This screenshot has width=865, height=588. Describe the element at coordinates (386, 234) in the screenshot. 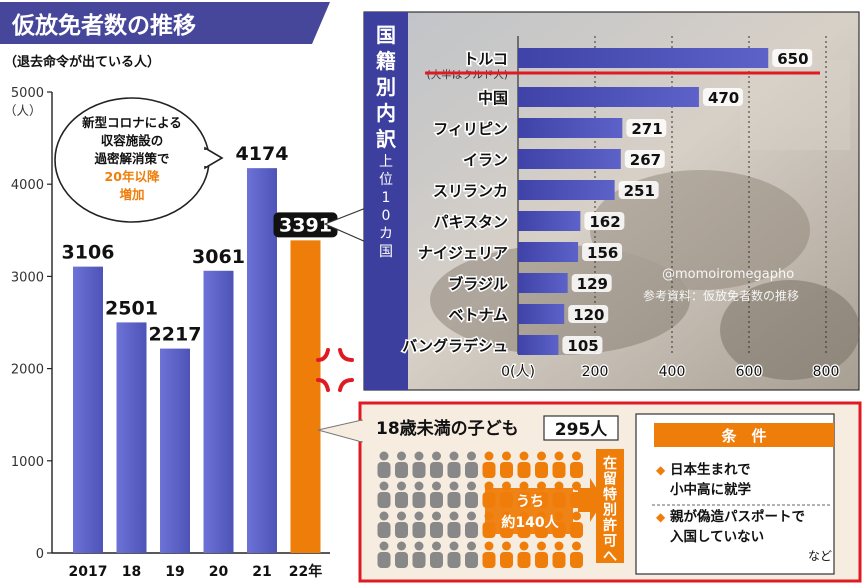

I see `panel-subtitle-char: カ` at that location.